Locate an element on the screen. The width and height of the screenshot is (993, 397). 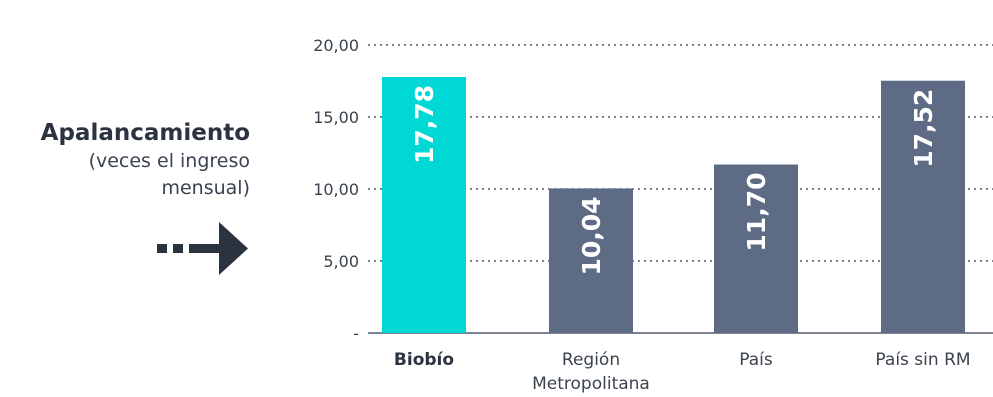
bar-value-label: 11,70 is located at coordinates (756, 212).